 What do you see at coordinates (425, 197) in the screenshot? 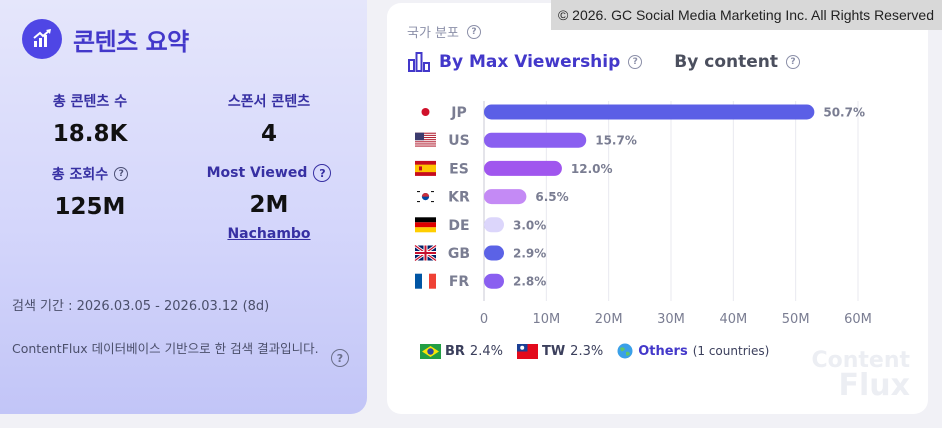
I see `kr-flag-icon` at bounding box center [425, 197].